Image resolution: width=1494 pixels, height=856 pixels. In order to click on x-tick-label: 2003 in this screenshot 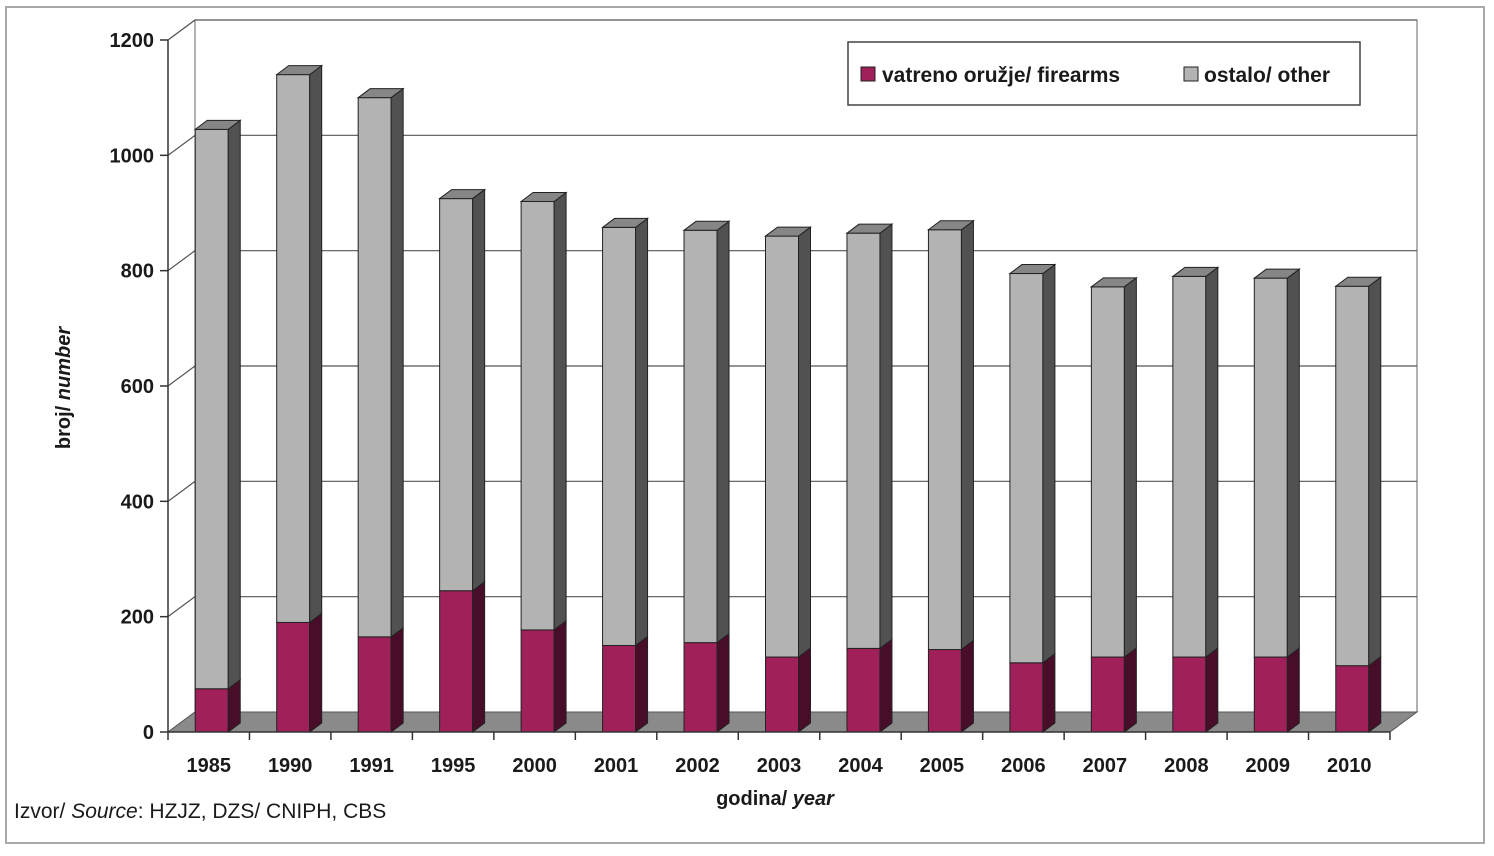, I will do `click(779, 766)`.